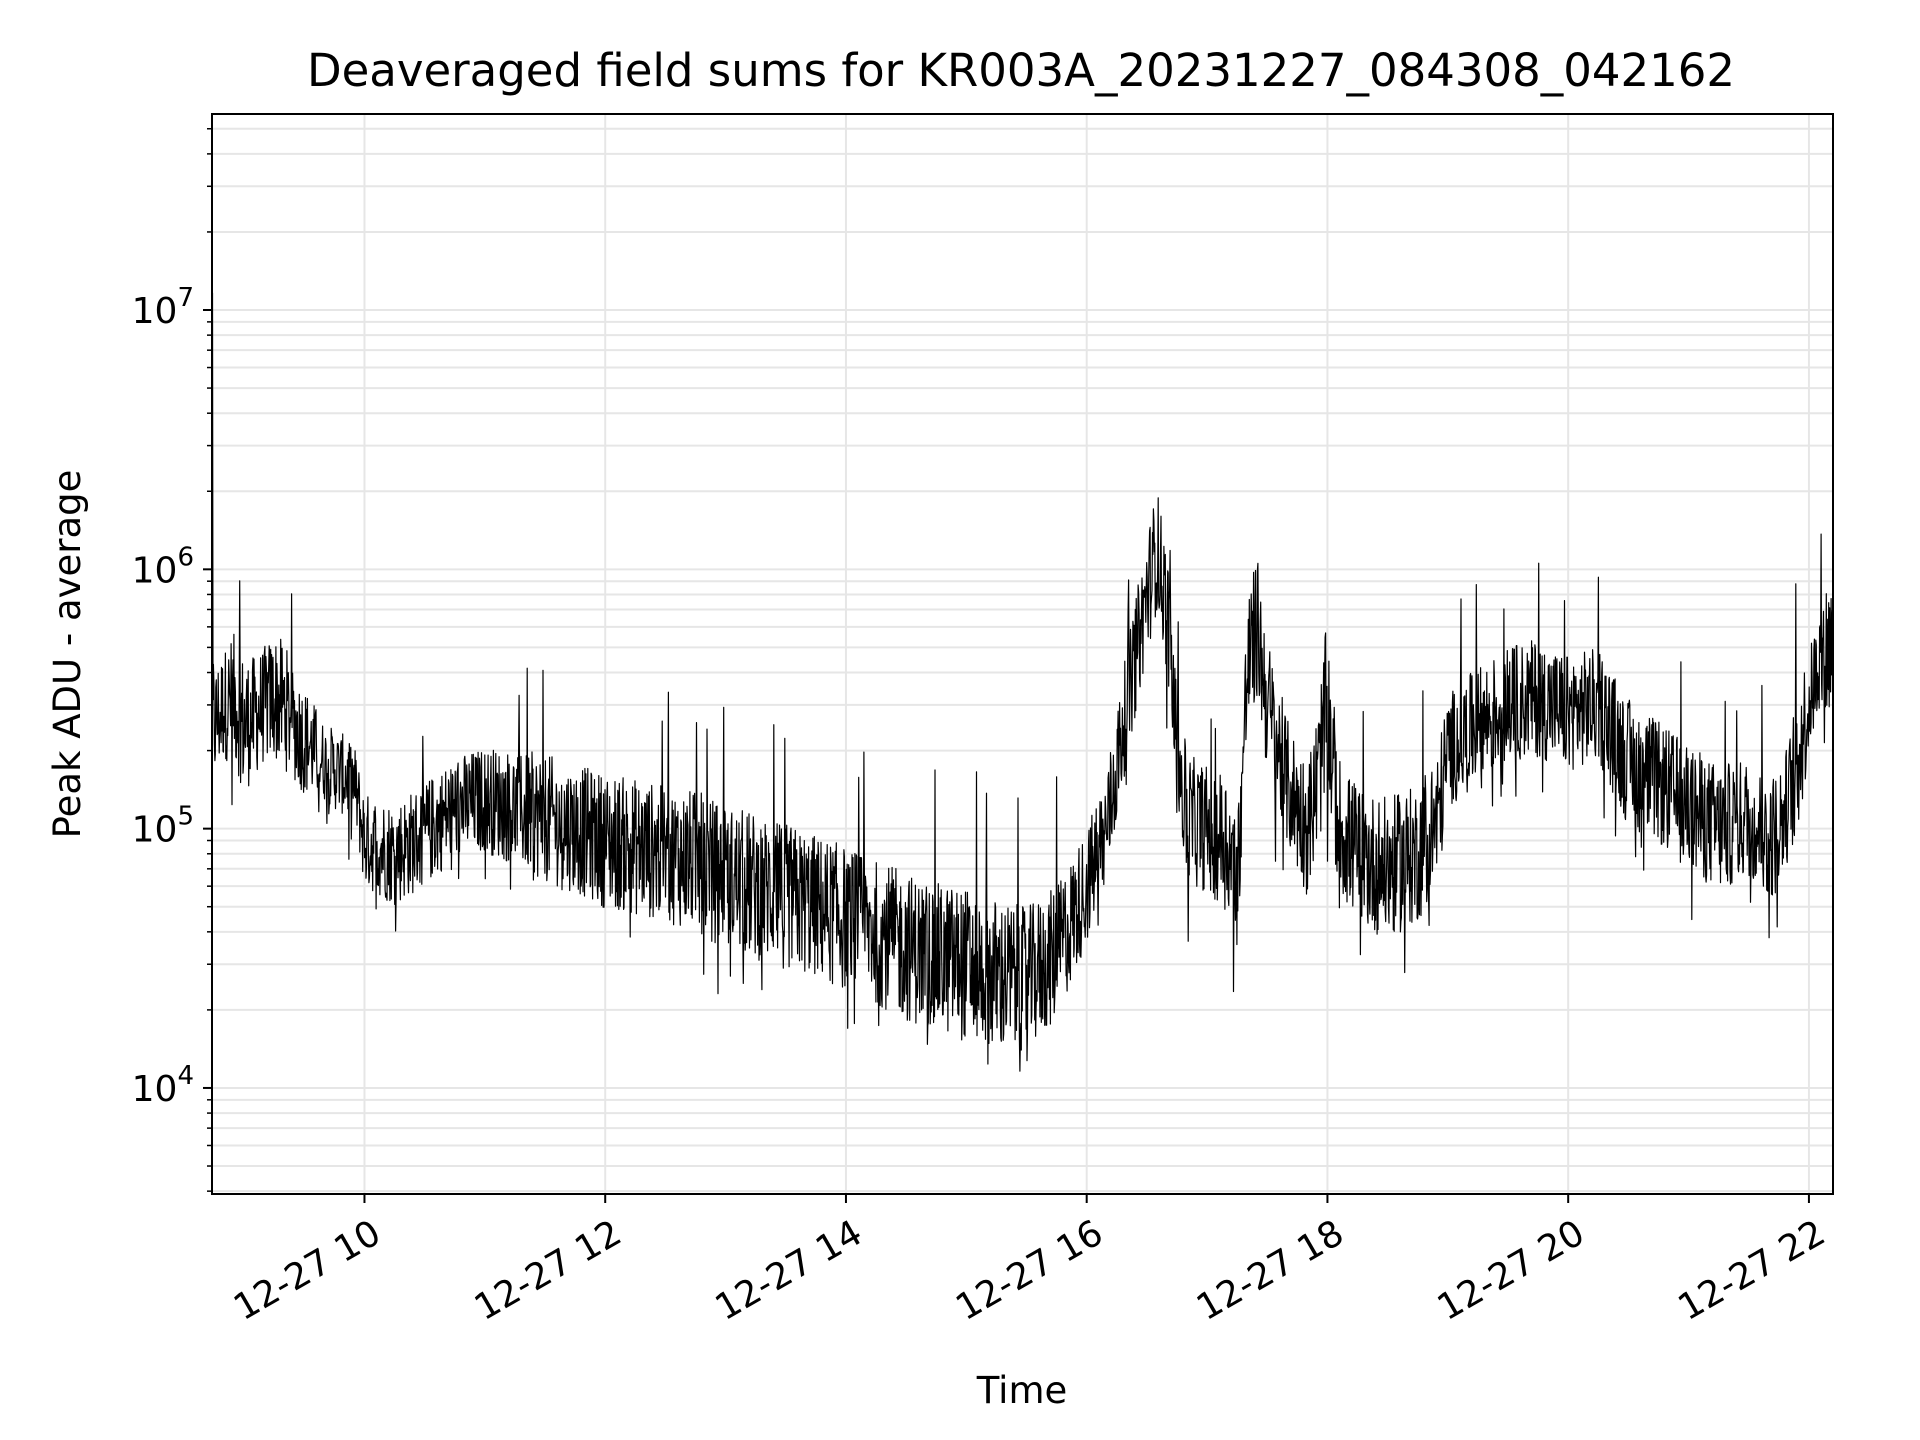  What do you see at coordinates (163, 566) in the screenshot?
I see `y-tick-label: 10⁶` at bounding box center [163, 566].